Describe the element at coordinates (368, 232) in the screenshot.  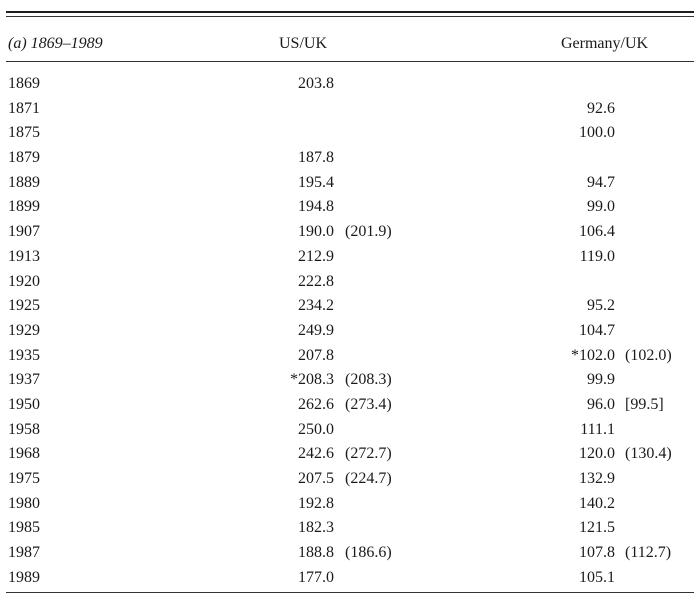
I see `us-uk-alt-value: (201.9)` at that location.